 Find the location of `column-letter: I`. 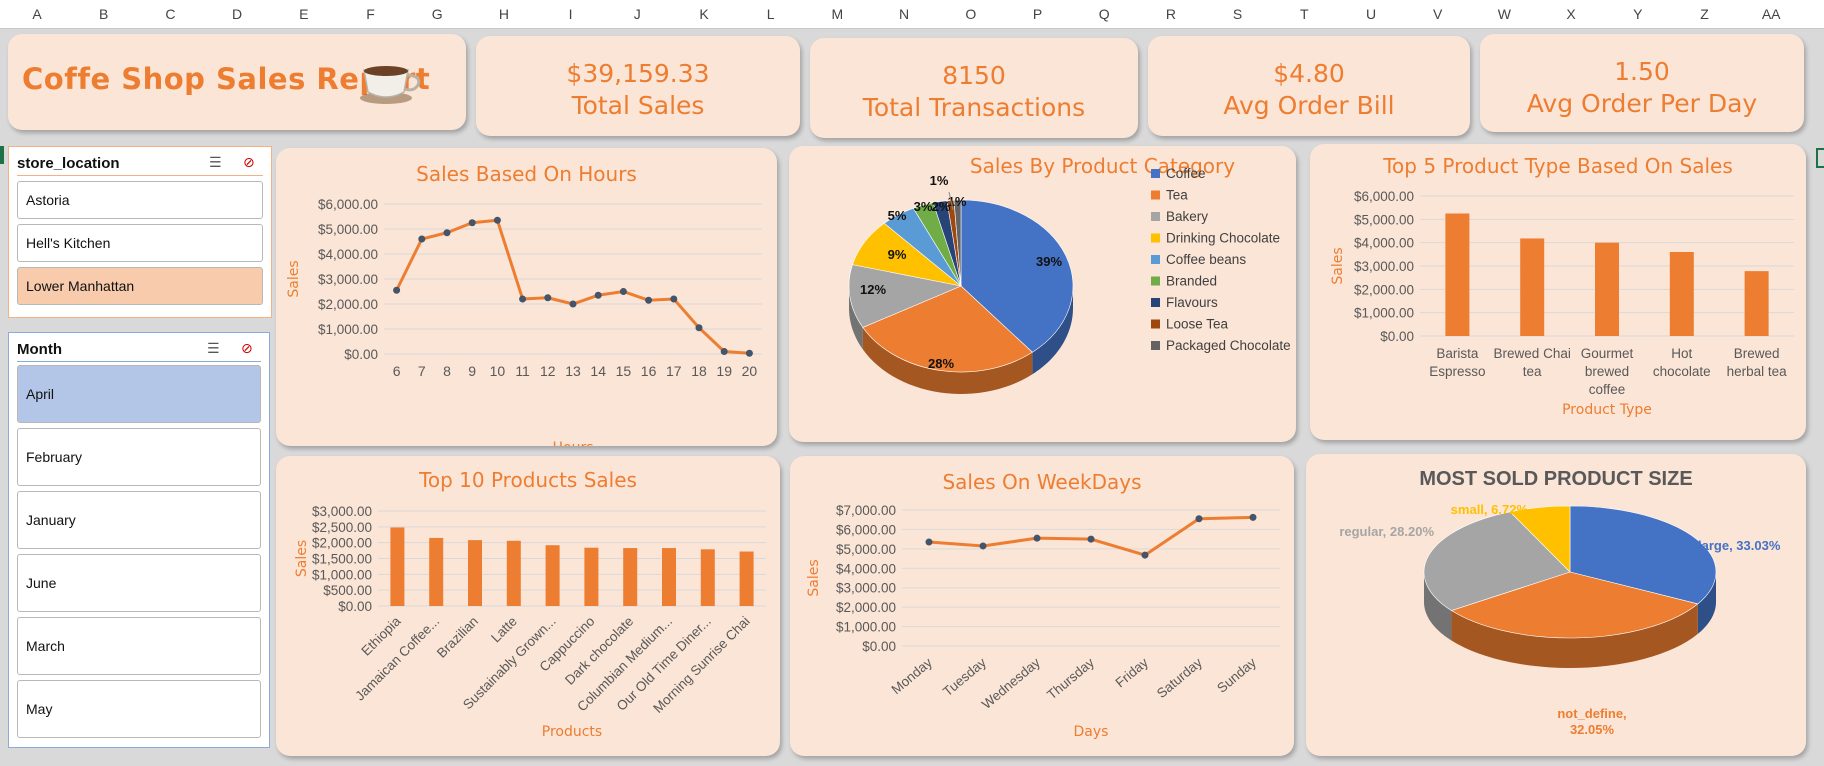

column-letter: I is located at coordinates (570, 14).